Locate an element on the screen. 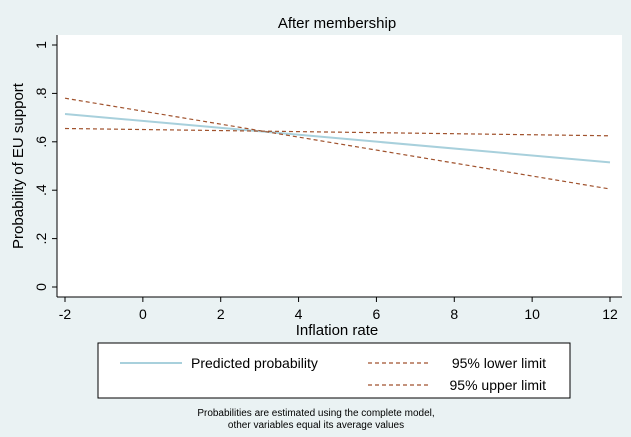  x-axis-label: Inflation rate is located at coordinates (337, 330).